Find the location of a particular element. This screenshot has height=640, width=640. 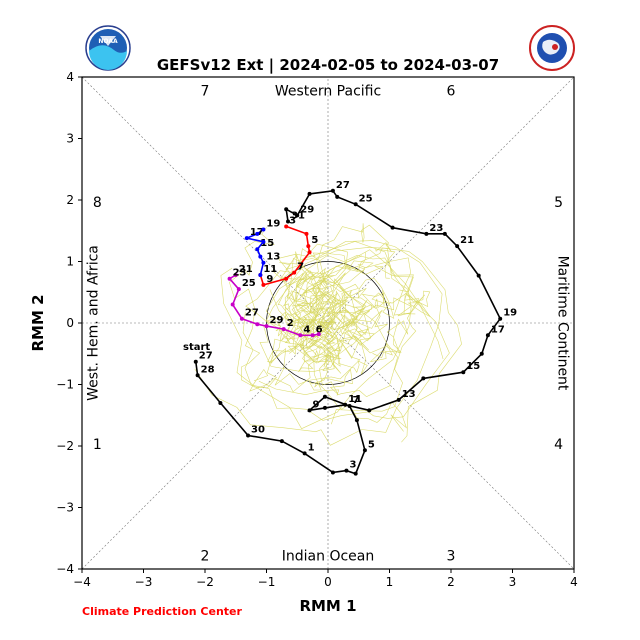

y-tick-label: 3 is located at coordinates (70, 139).